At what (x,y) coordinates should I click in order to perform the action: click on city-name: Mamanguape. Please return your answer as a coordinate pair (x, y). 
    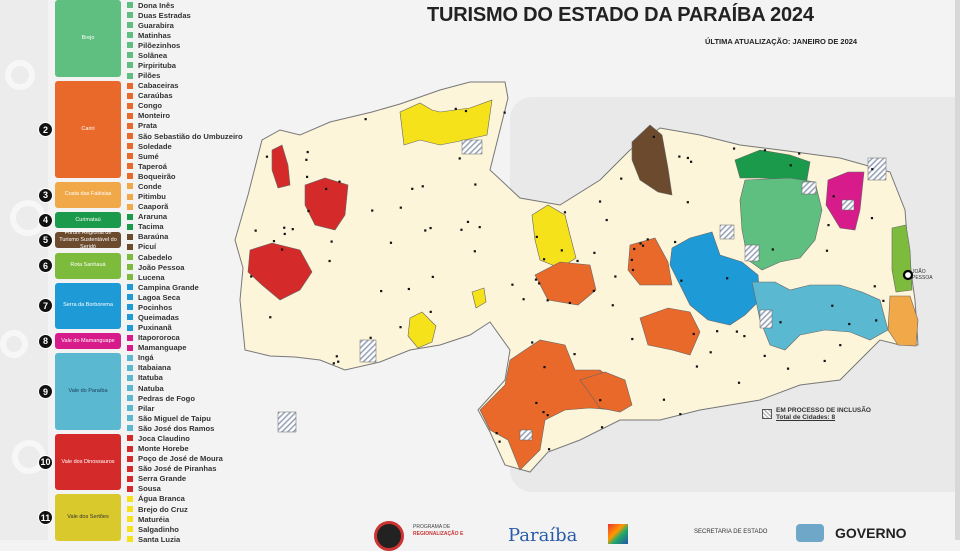
    Looking at the image, I should click on (162, 348).